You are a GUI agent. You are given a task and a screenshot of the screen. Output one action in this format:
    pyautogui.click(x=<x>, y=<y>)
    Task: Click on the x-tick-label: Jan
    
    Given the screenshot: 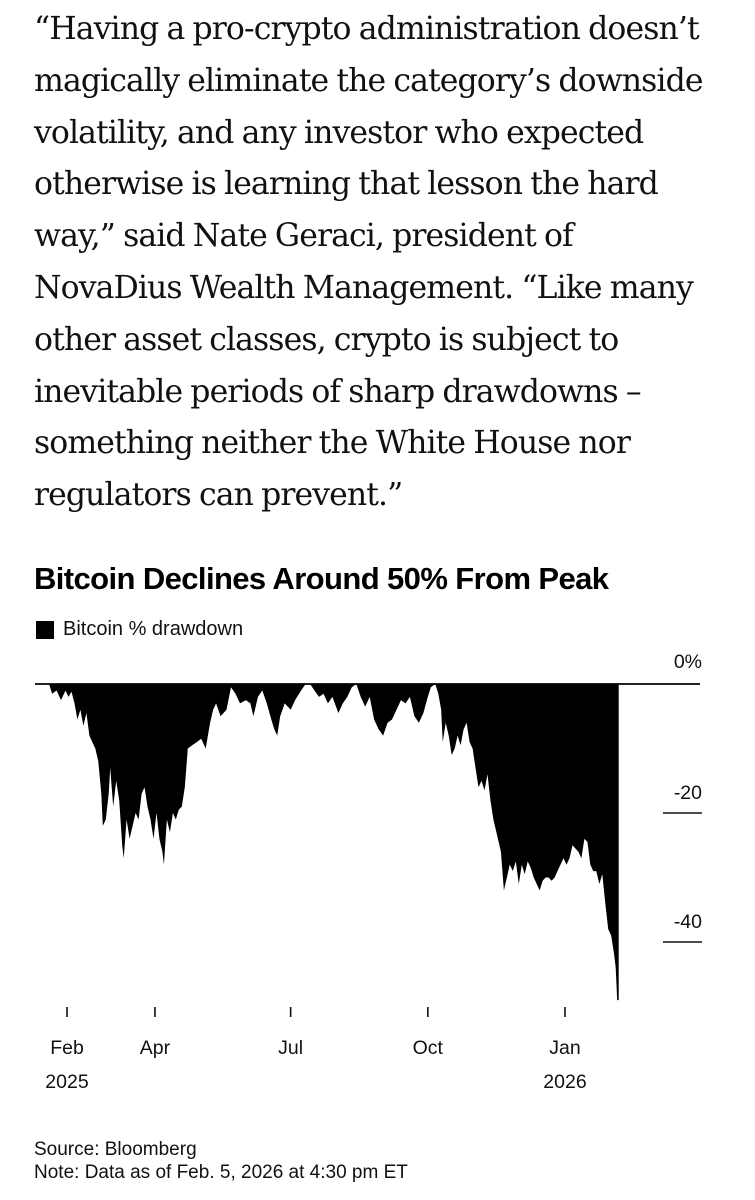 What is the action you would take?
    pyautogui.click(x=564, y=1048)
    